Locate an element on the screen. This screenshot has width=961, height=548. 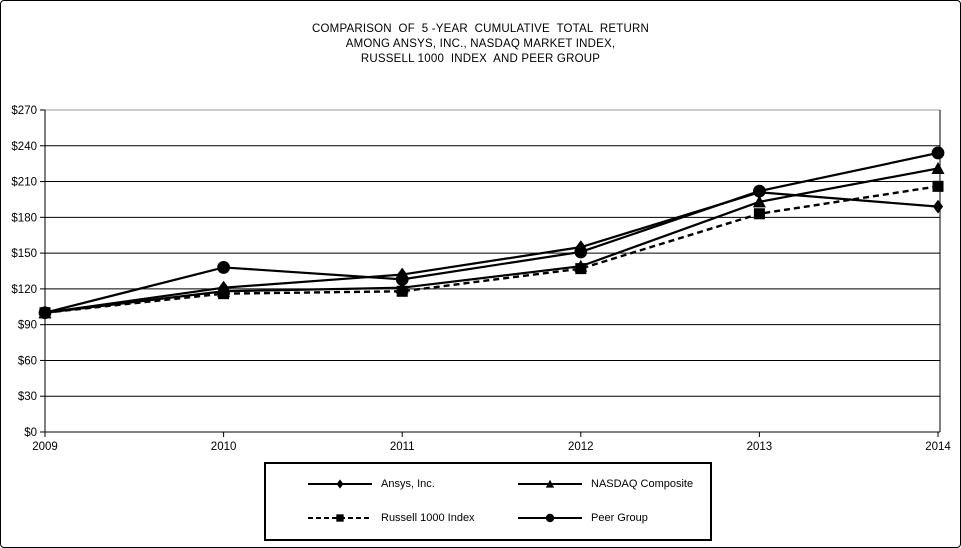
legend-item-peer-group: Peer Group is located at coordinates (582, 518).